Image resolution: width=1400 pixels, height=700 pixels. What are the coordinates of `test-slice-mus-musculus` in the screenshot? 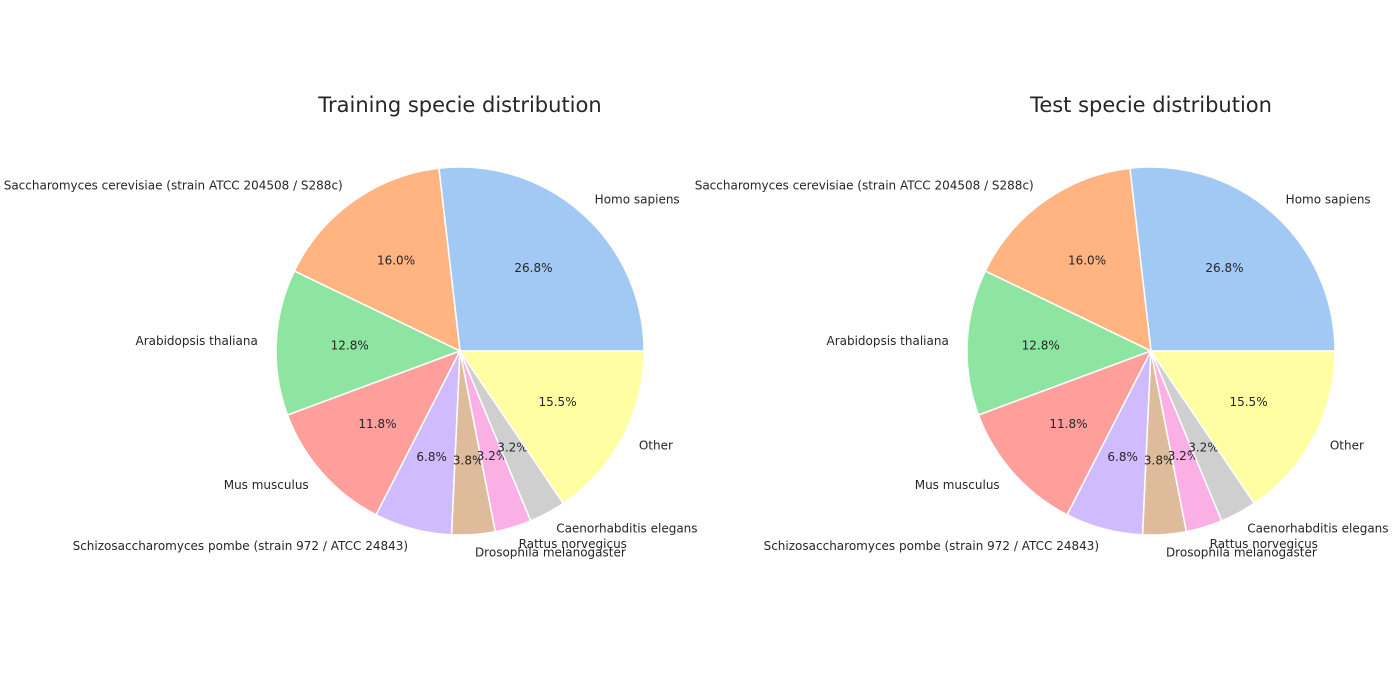 It's located at (1064, 433).